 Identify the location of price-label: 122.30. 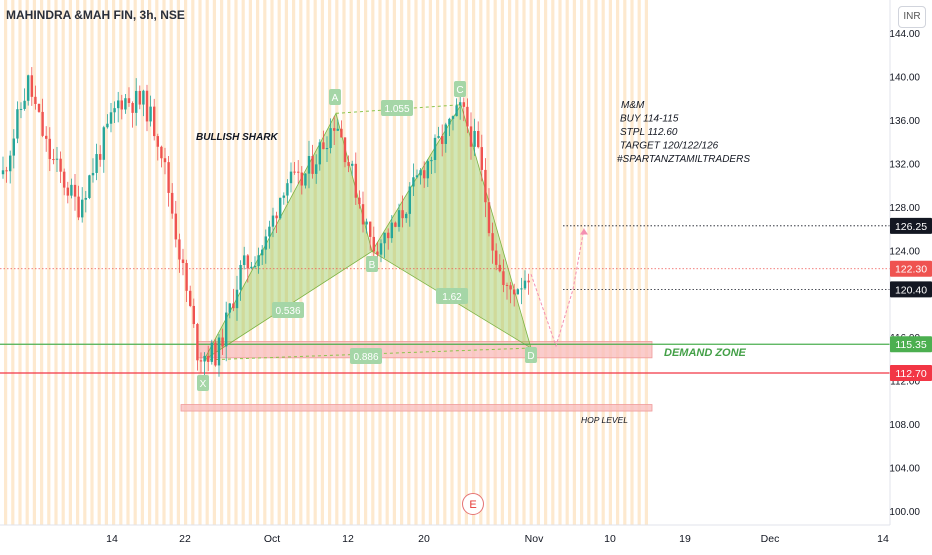
(911, 270).